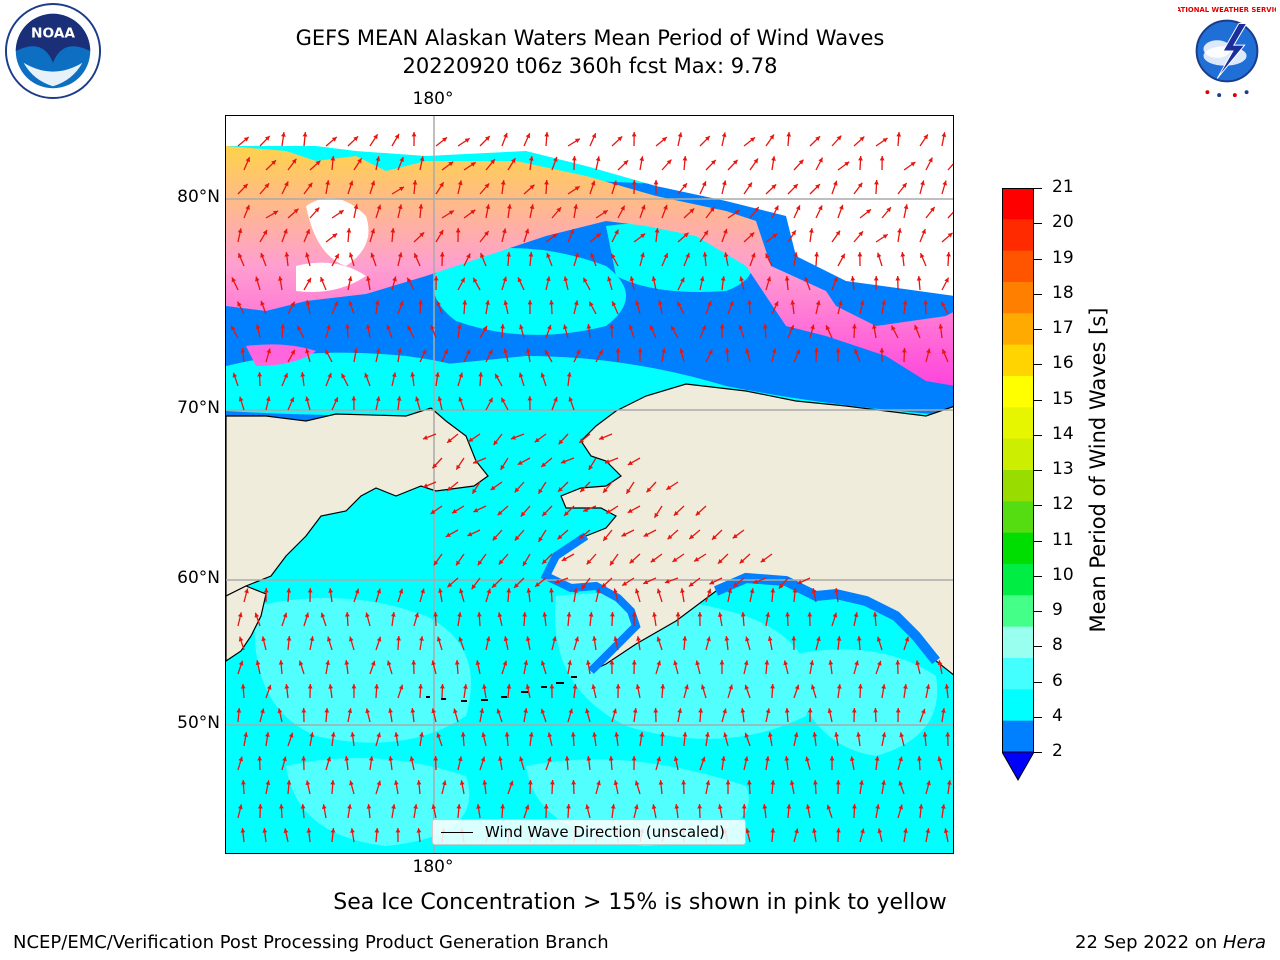 The image size is (1280, 960). Describe the element at coordinates (1063, 398) in the screenshot. I see `colorbar-tick-label: 15` at that location.